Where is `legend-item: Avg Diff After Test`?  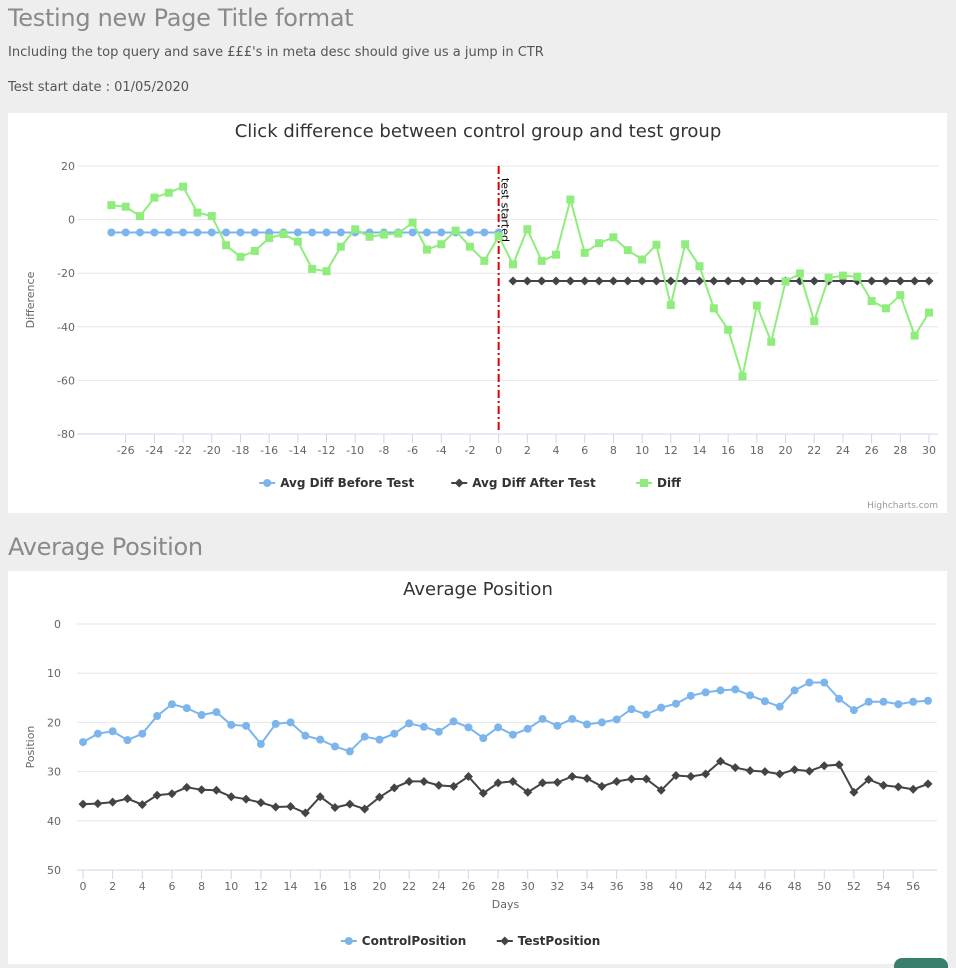
legend-item: Avg Diff After Test is located at coordinates (523, 483).